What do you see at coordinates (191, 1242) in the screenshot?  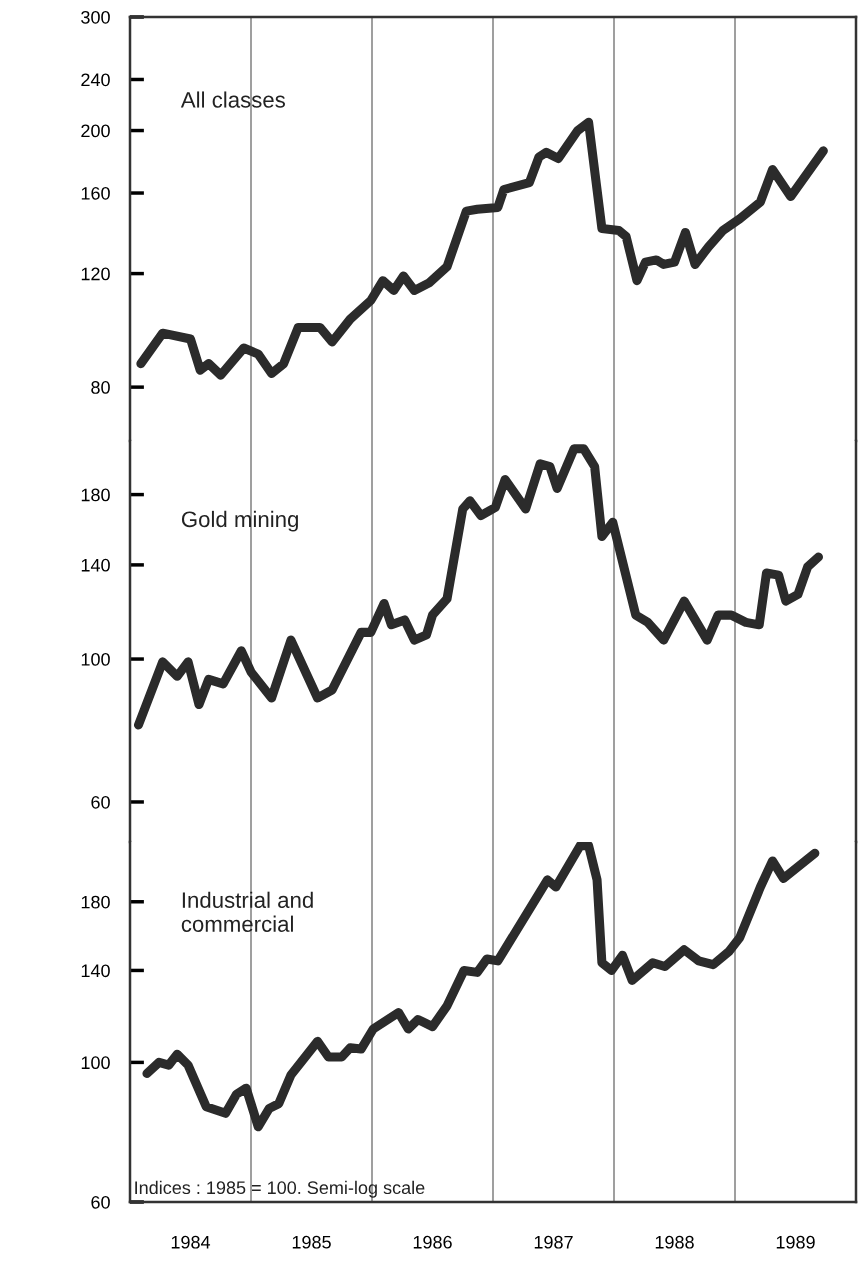 I see `x-tick-label: 1984` at bounding box center [191, 1242].